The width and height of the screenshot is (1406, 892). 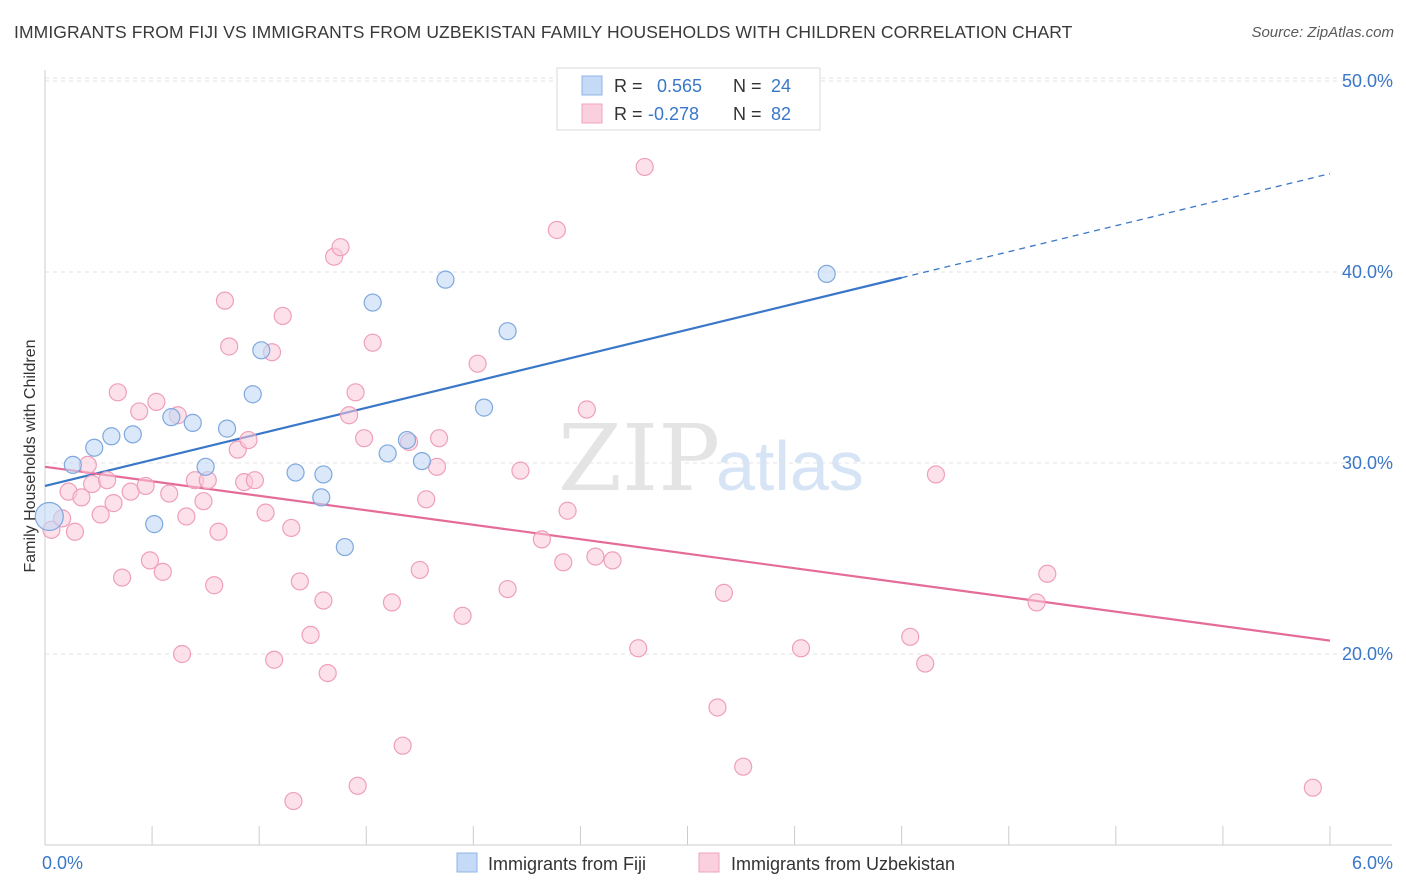 What do you see at coordinates (1367, 463) in the screenshot?
I see `y-tick-label: 30.0%` at bounding box center [1367, 463].